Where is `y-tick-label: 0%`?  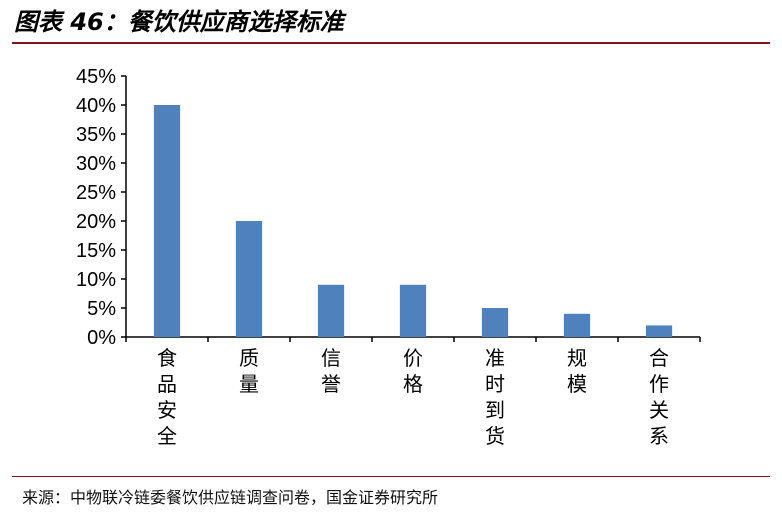 y-tick-label: 0% is located at coordinates (101, 338).